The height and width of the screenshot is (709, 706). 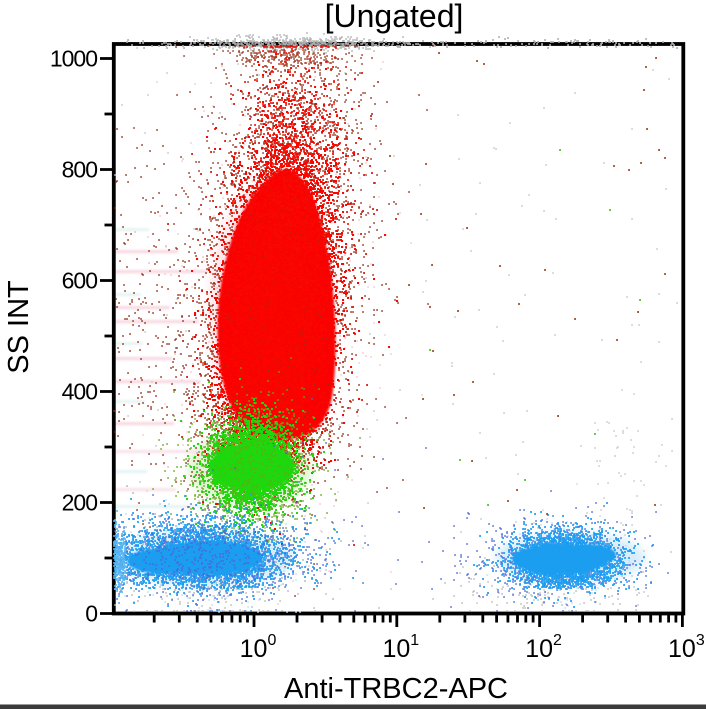 I want to click on svg-text: 1000, so click(x=73, y=59).